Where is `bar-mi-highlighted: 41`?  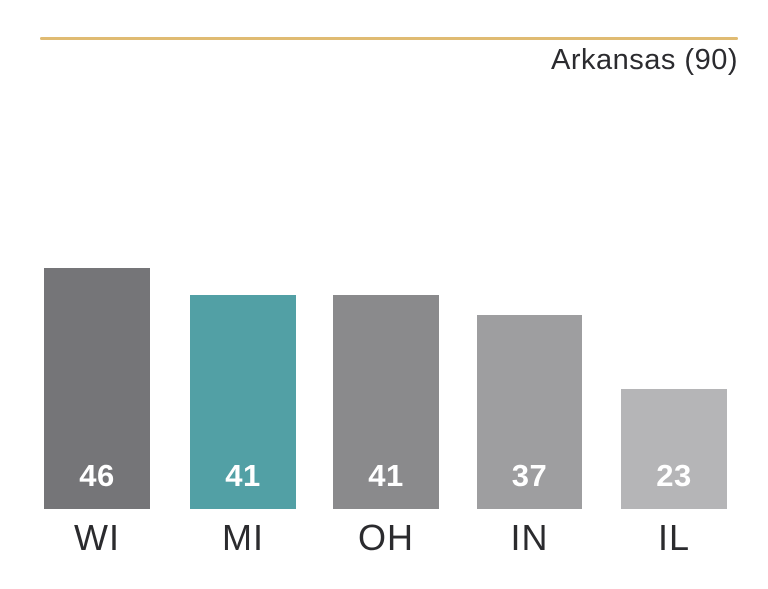
bar-mi-highlighted: 41 is located at coordinates (243, 402).